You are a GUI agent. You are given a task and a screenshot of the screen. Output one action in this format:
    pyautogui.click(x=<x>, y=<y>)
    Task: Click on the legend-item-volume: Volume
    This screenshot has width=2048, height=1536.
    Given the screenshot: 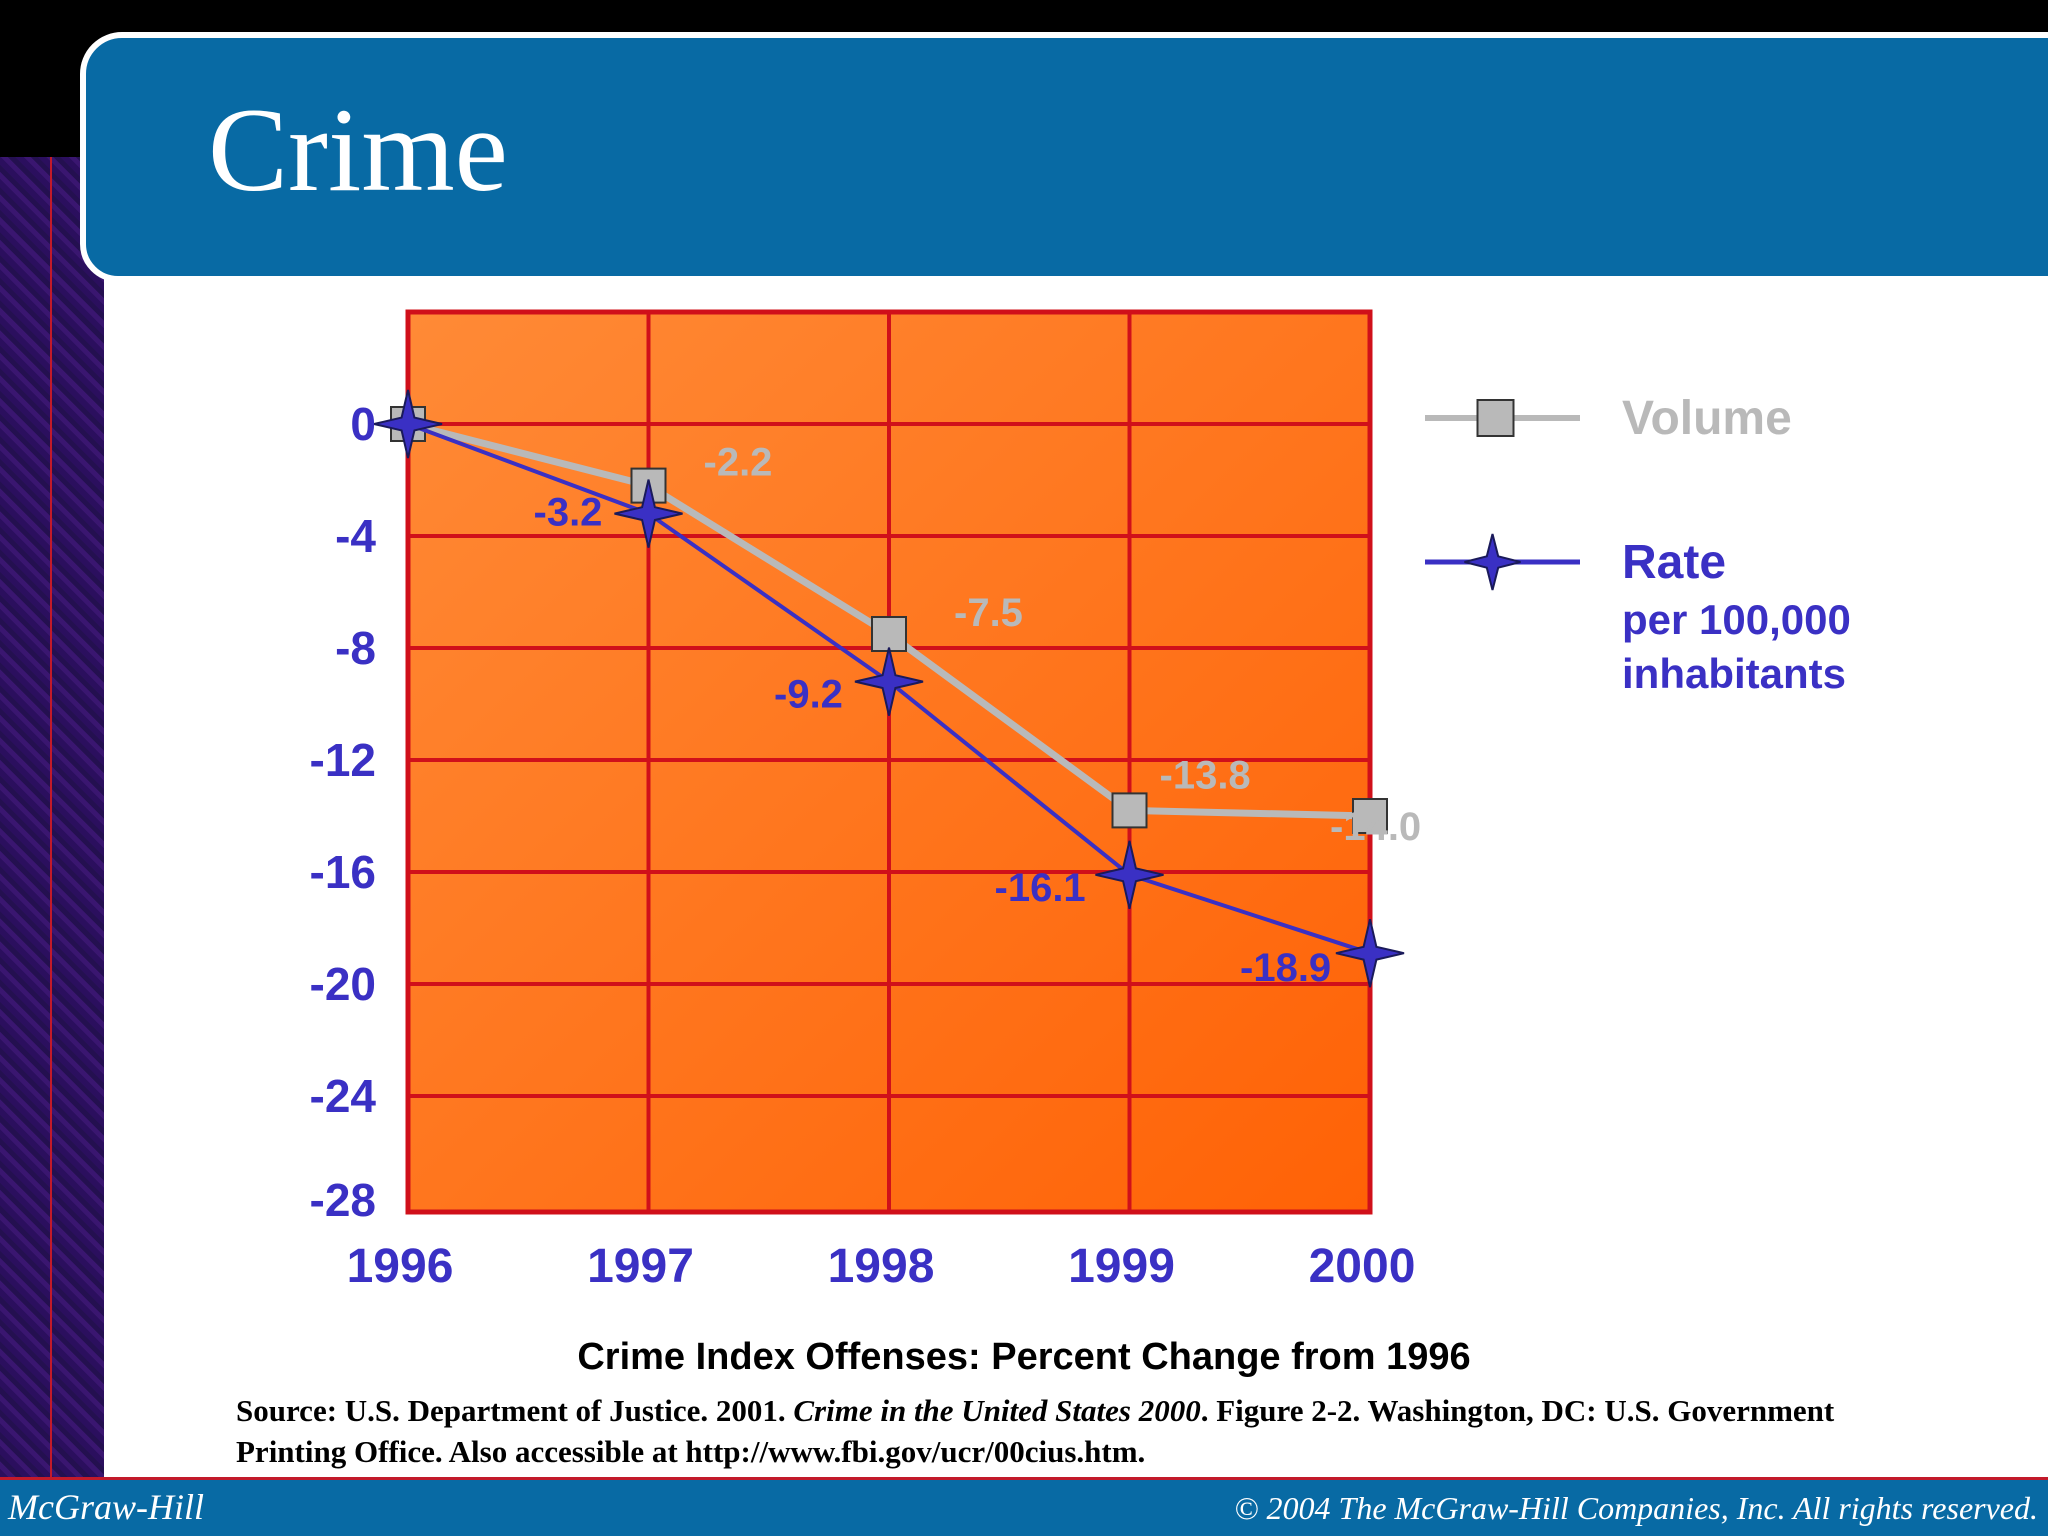 What is the action you would take?
    pyautogui.click(x=1608, y=418)
    